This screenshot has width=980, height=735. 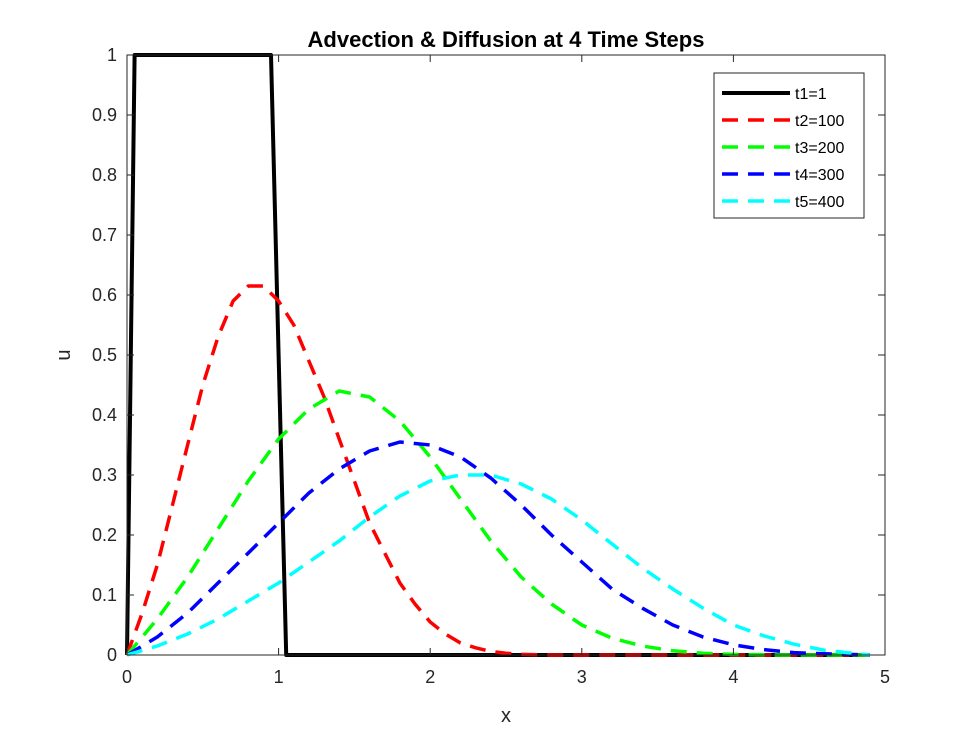 What do you see at coordinates (104, 115) in the screenshot?
I see `y-tick-label: 0.9` at bounding box center [104, 115].